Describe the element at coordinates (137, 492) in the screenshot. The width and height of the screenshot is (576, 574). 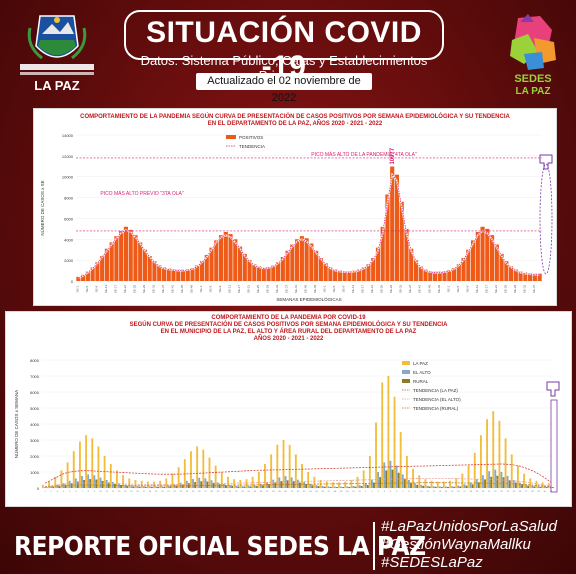
I see `chart2-x-tick: 16` at that location.